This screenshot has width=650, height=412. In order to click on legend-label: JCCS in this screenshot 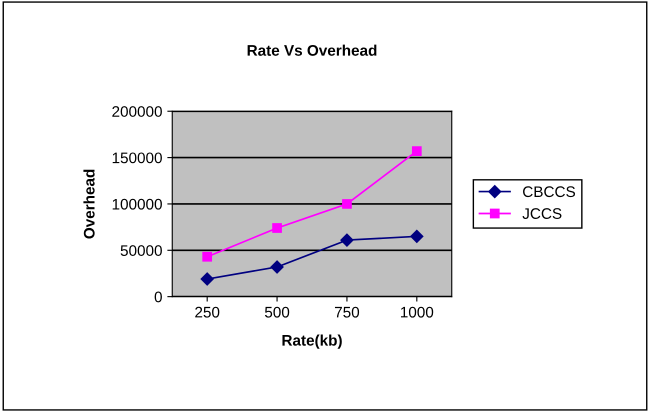, I will do `click(542, 213)`.